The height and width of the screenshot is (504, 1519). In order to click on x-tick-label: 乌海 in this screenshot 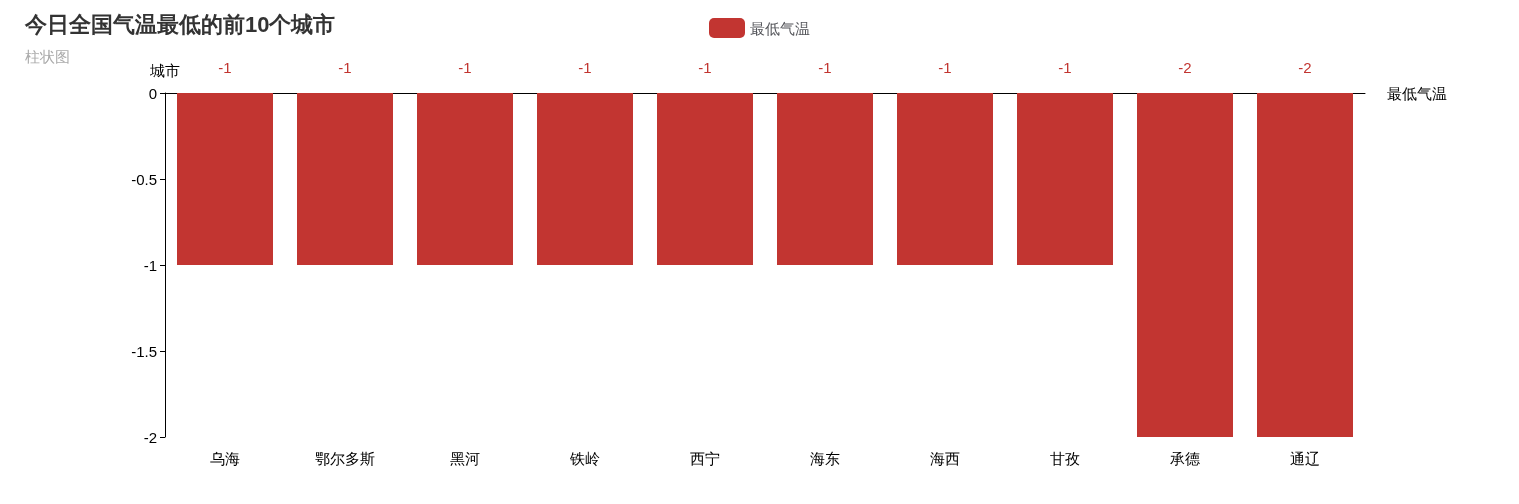, I will do `click(225, 458)`.